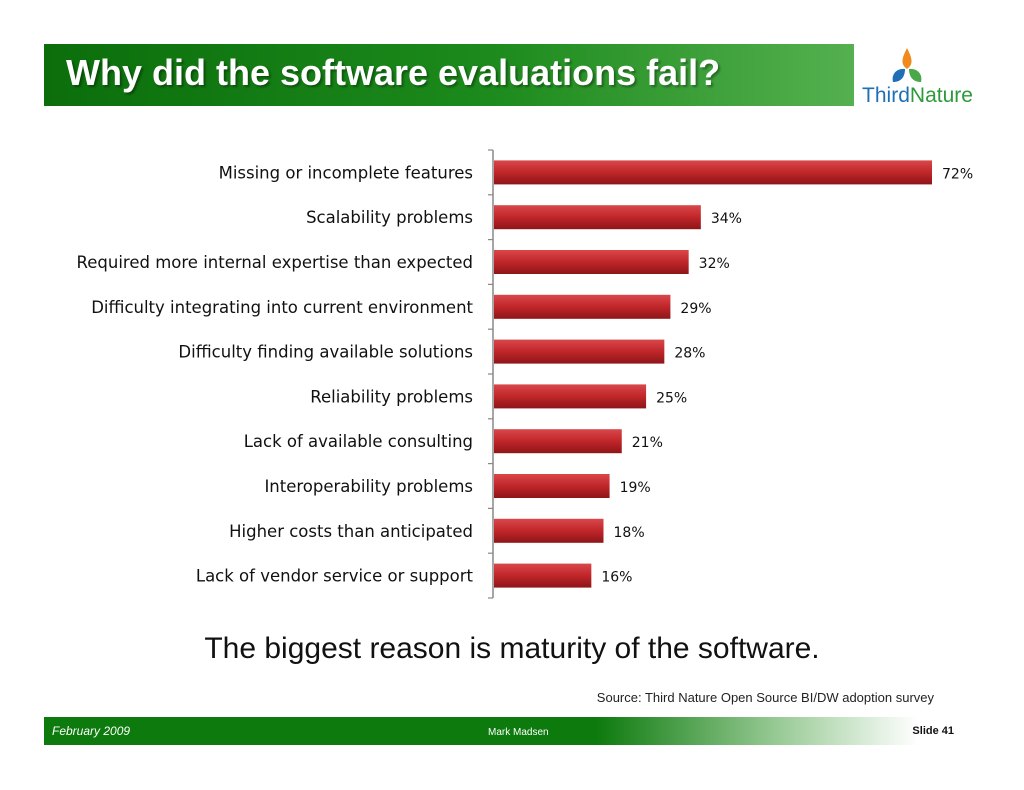 This screenshot has height=790, width=1024. I want to click on logo-wordmark: ThirdNature, so click(917, 96).